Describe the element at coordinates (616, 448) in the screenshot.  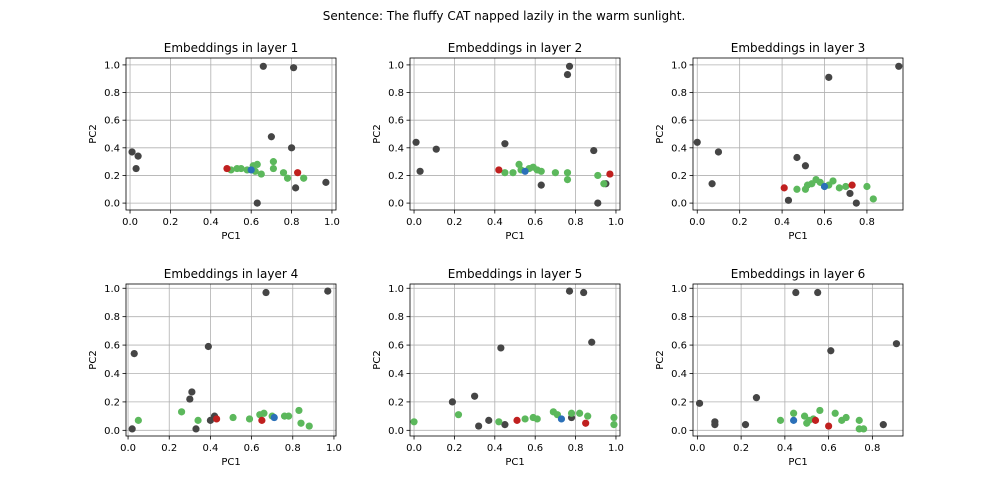
I see `x-tick-label: 1.0` at that location.